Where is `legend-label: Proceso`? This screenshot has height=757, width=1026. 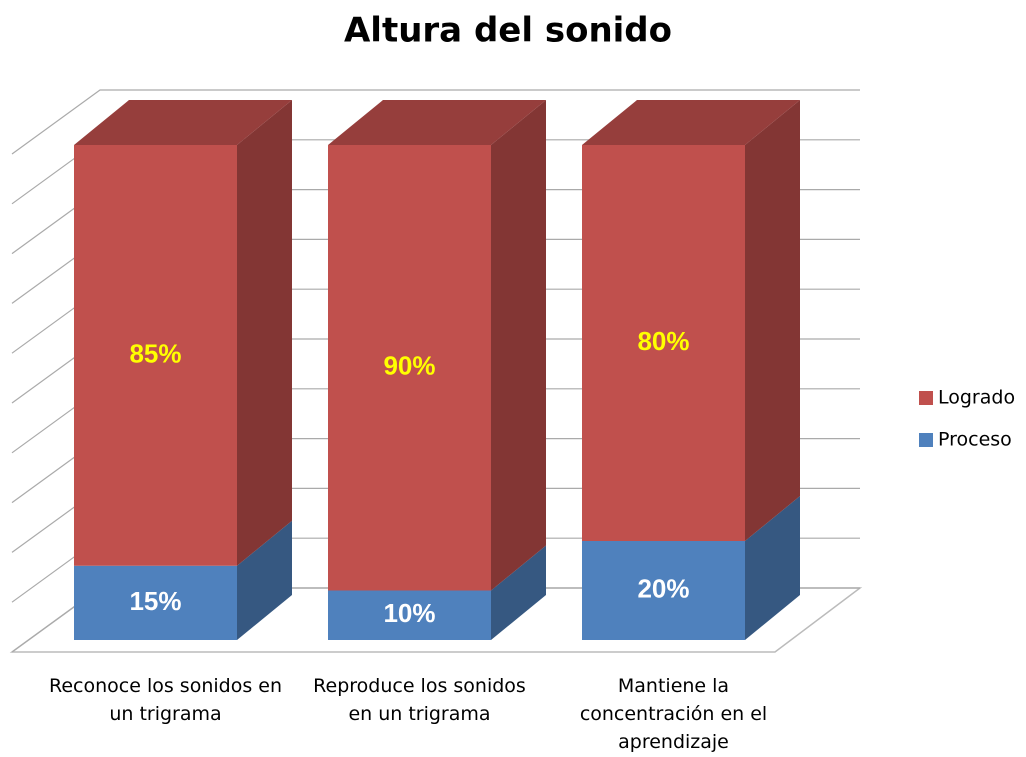
legend-label: Proceso is located at coordinates (975, 440).